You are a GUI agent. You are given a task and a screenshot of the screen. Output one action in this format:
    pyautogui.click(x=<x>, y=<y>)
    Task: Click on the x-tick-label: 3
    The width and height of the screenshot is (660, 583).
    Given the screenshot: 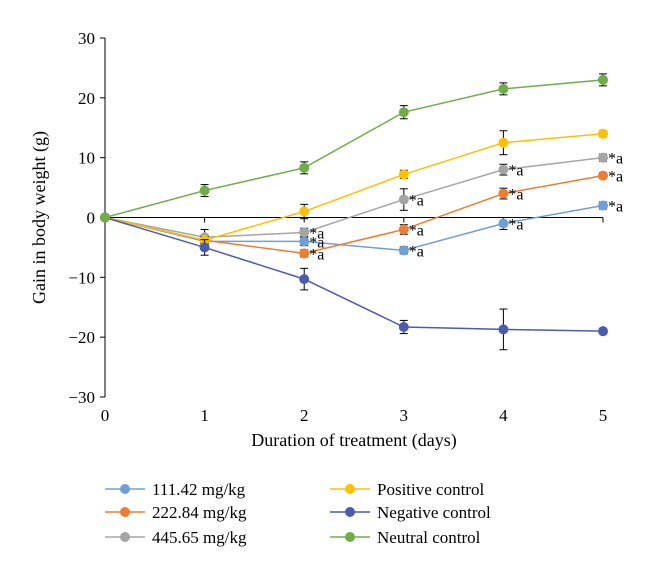 What is the action you would take?
    pyautogui.click(x=404, y=415)
    